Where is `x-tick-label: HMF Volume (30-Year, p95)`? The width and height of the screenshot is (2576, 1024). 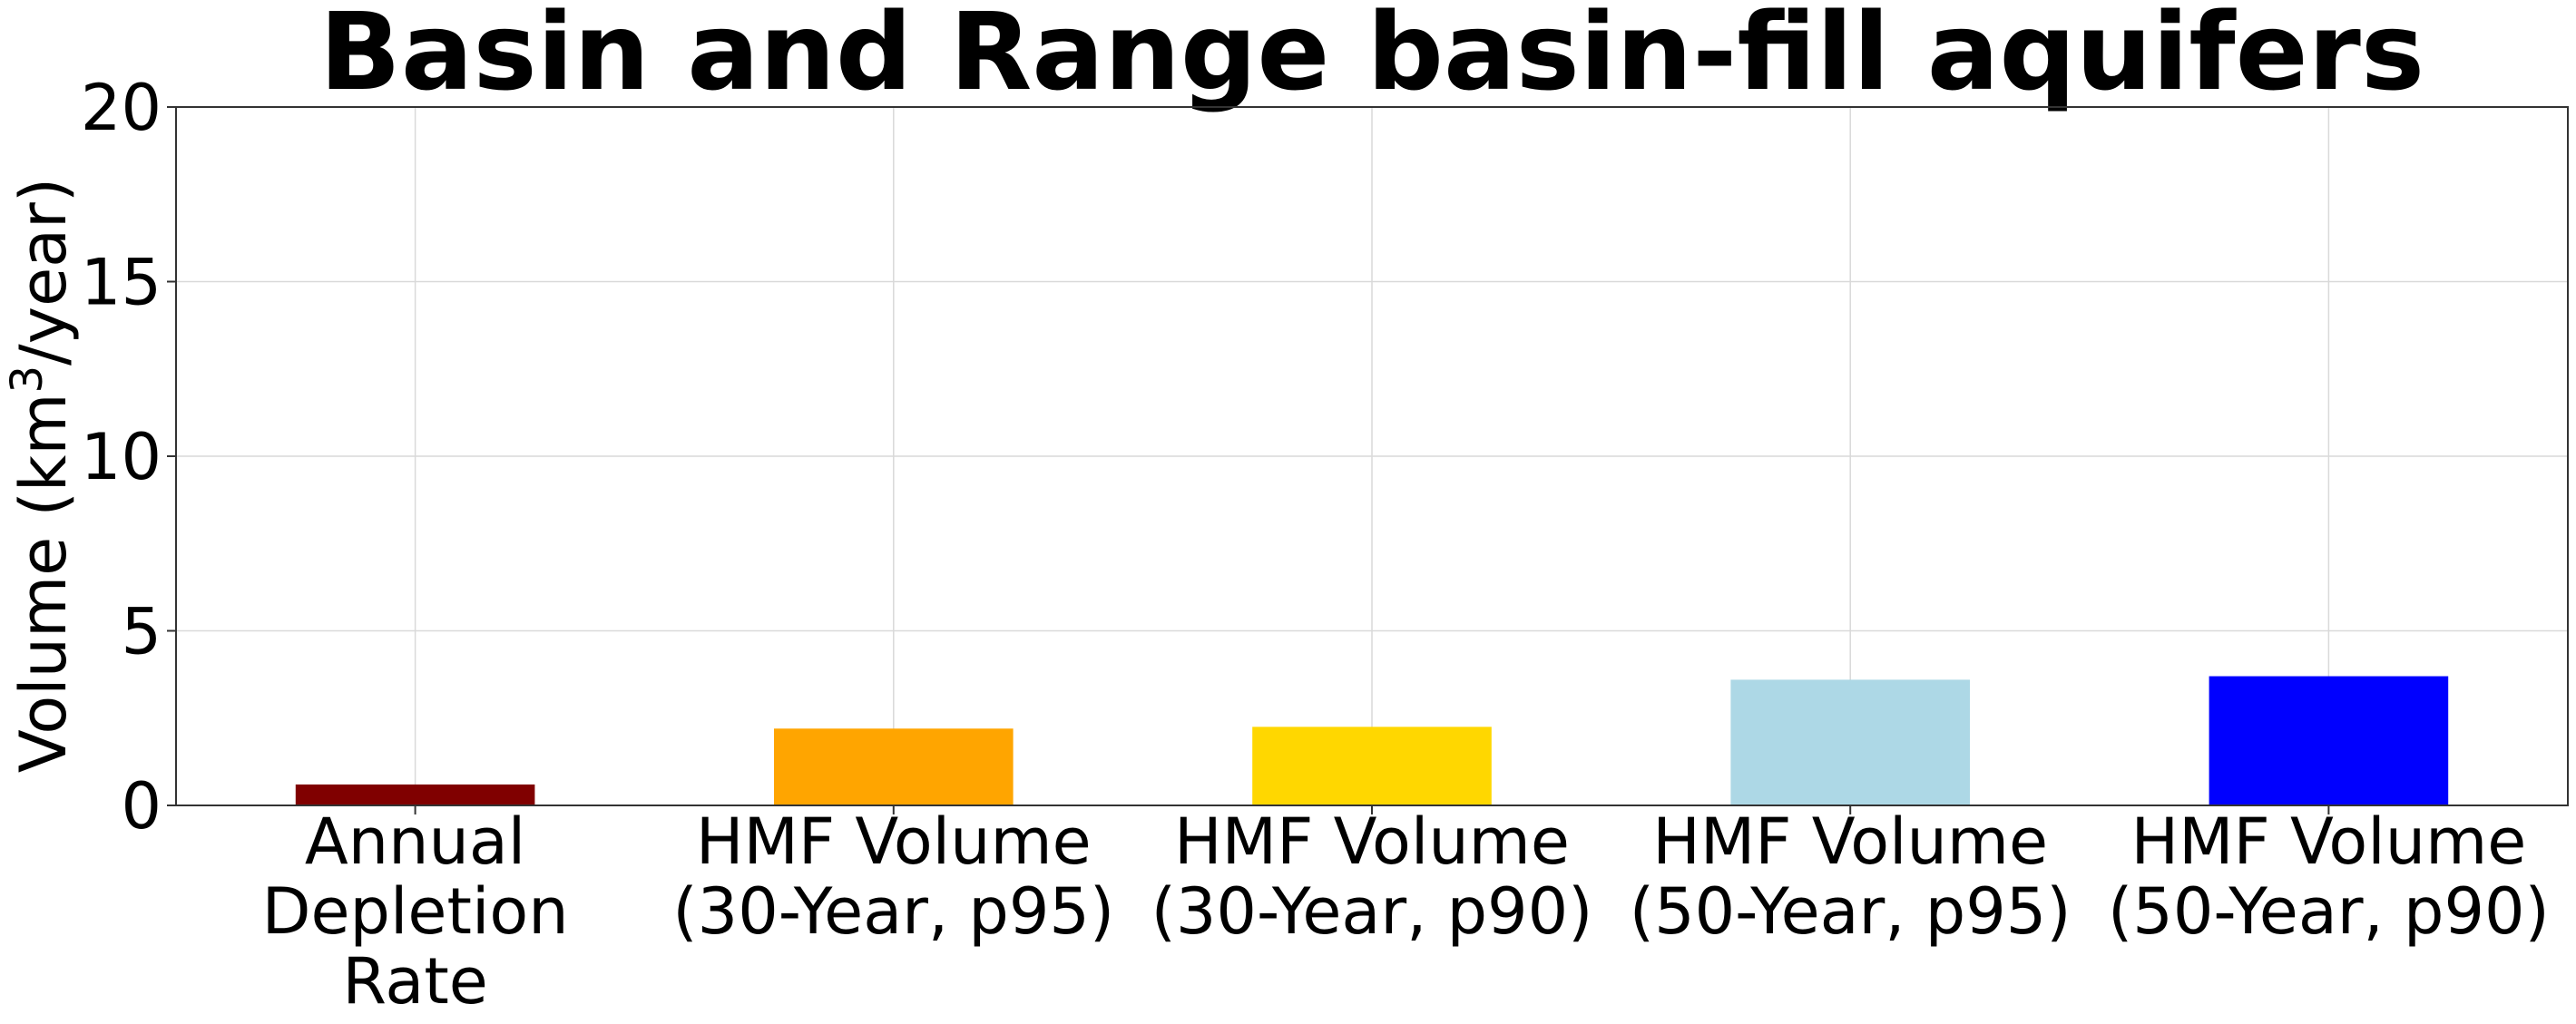
x-tick-label: HMF Volume (30-Year, p95) is located at coordinates (893, 877).